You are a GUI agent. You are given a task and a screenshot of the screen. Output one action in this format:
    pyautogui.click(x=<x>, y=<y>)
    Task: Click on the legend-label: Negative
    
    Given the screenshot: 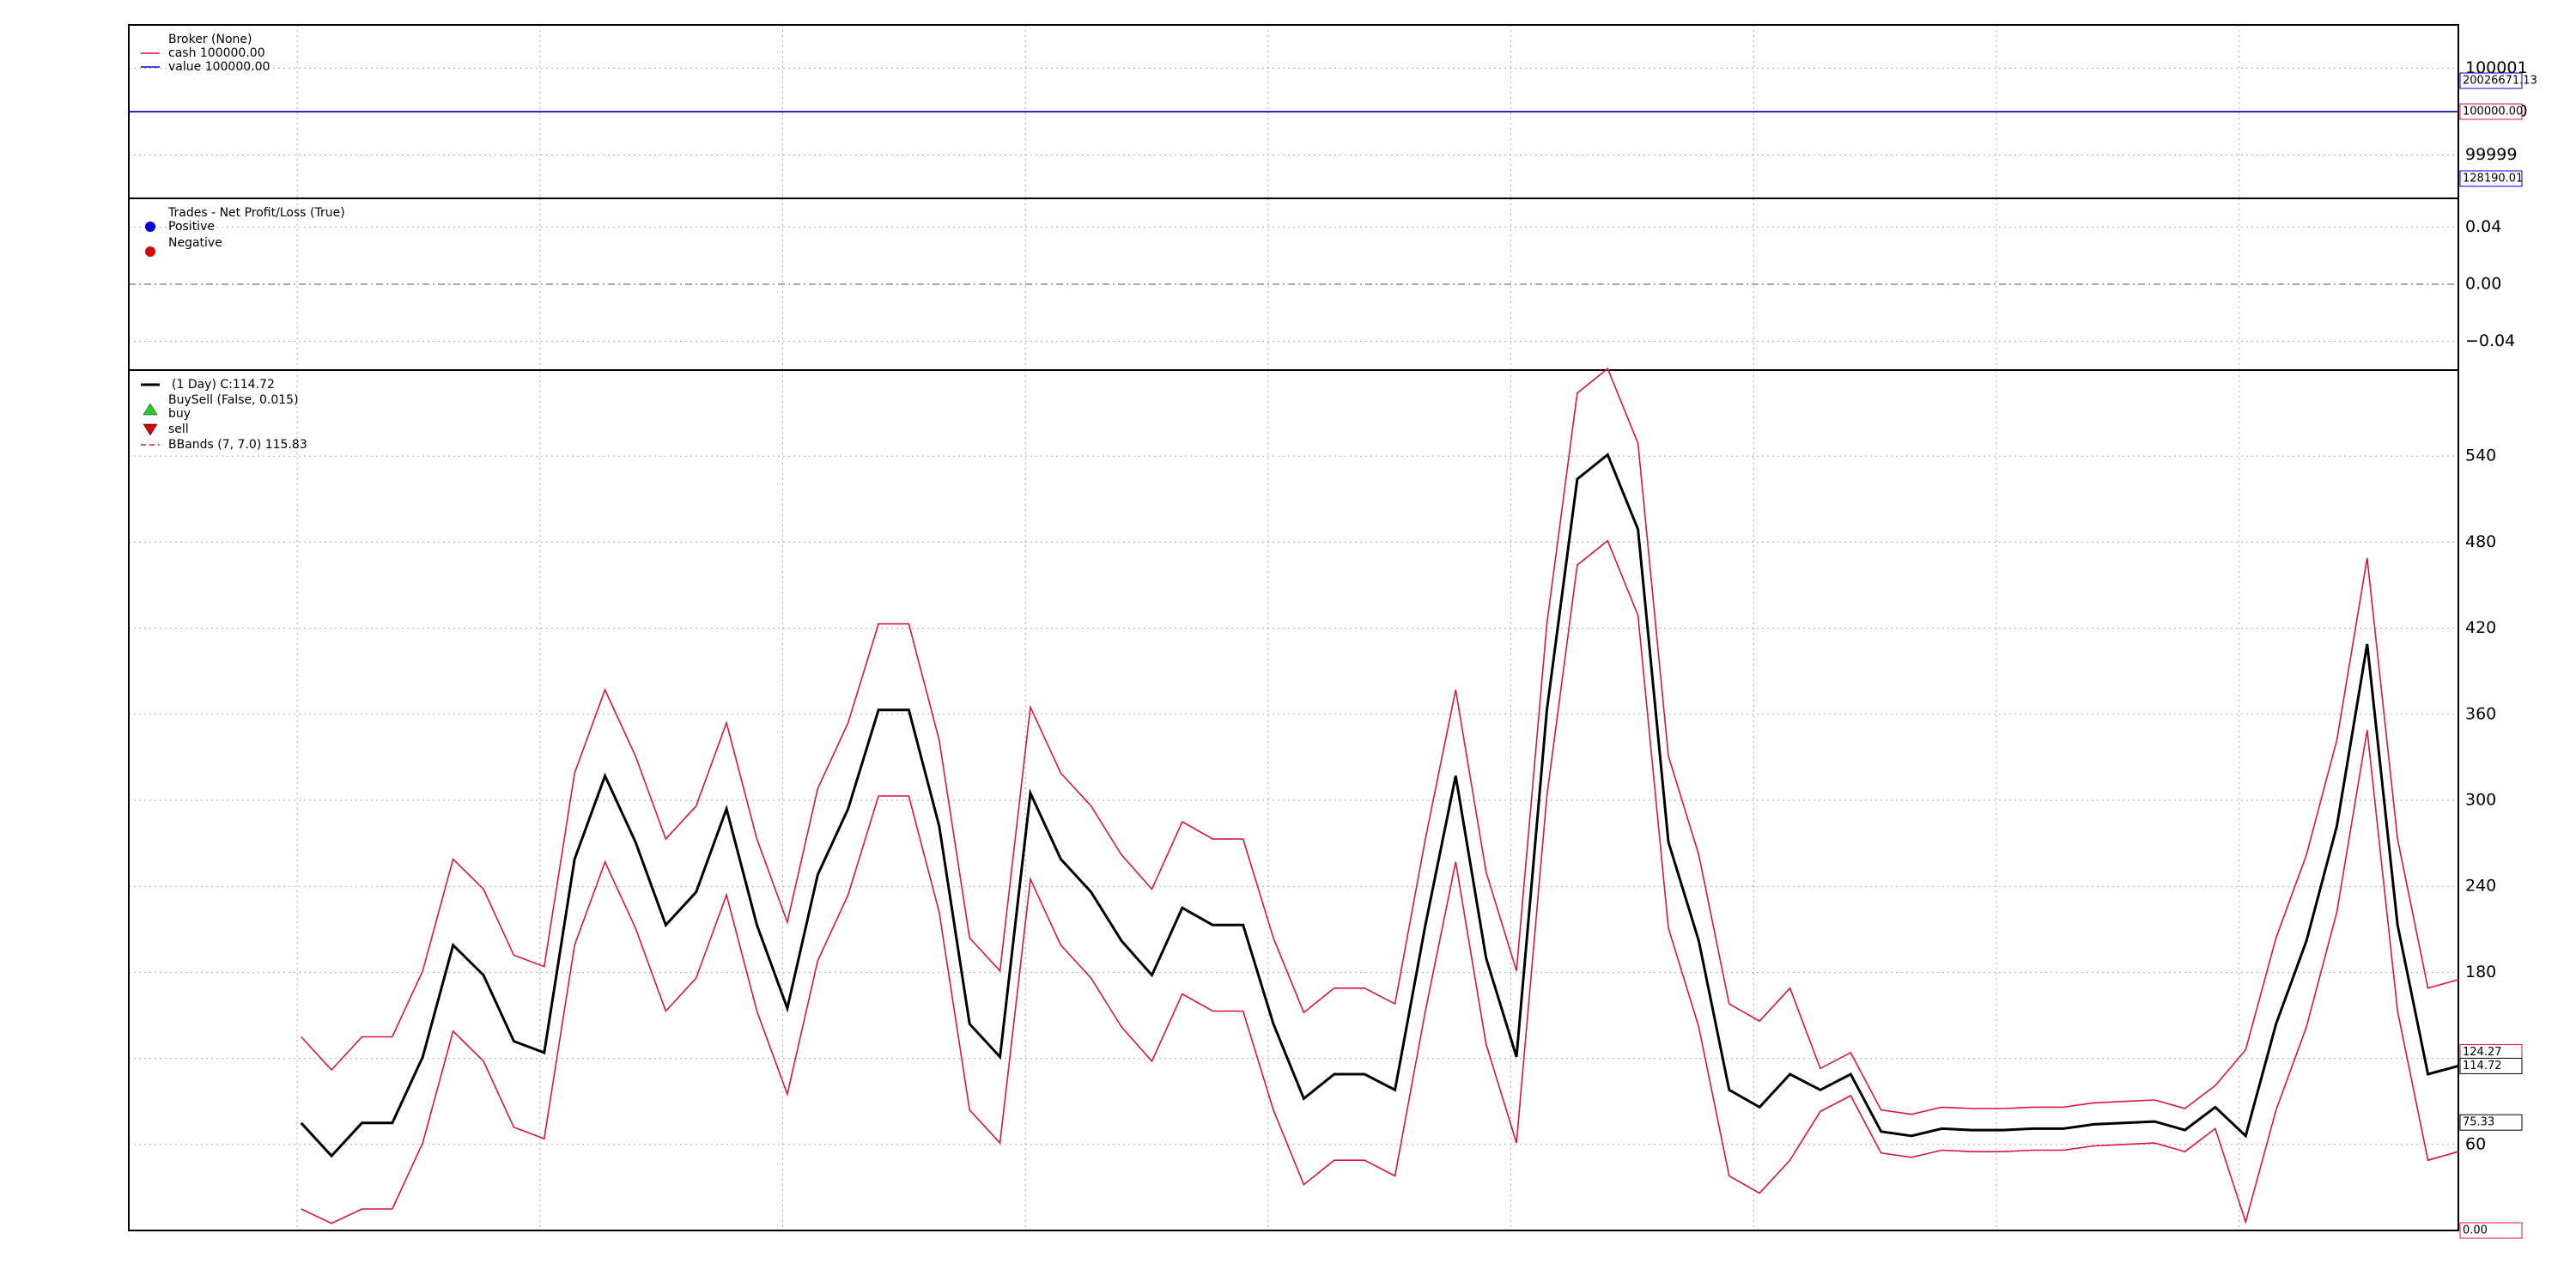 What is the action you would take?
    pyautogui.click(x=195, y=243)
    